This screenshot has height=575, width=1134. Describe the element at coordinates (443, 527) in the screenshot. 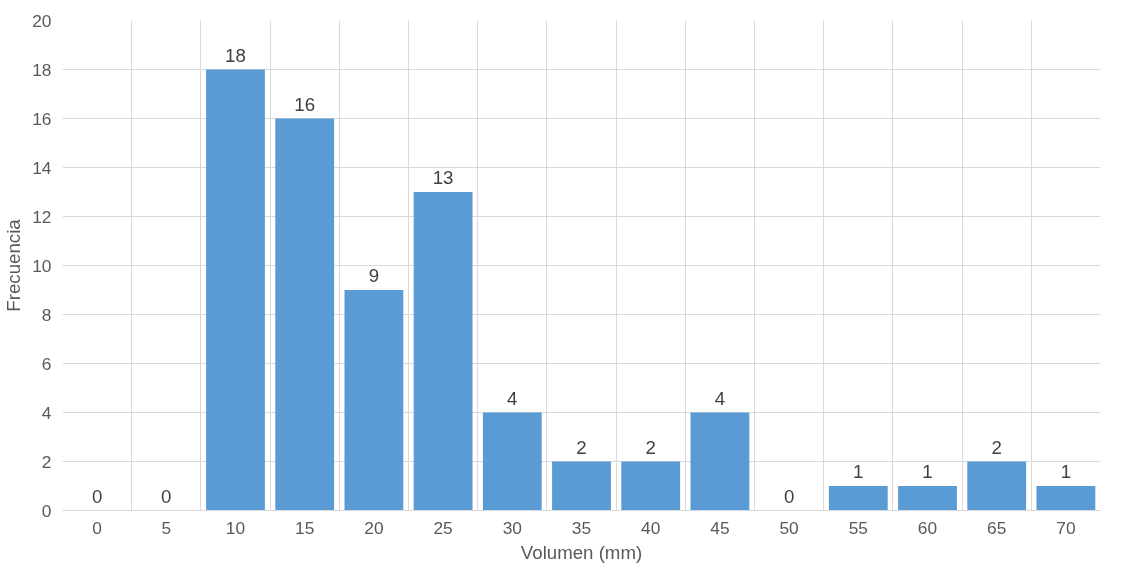

I see `x-tick-label: 25` at that location.